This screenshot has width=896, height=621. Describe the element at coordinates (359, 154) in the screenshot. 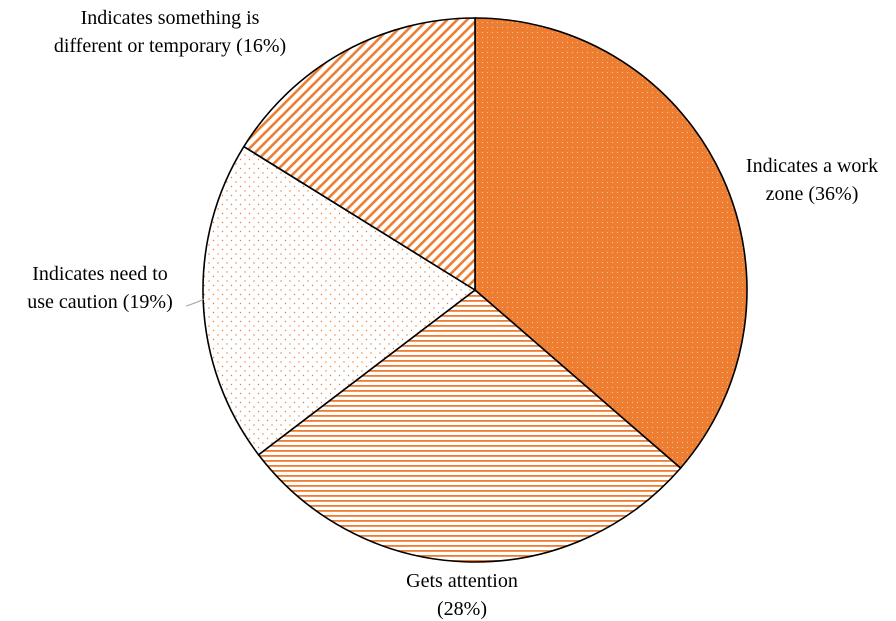

I see `pie-slice` at that location.